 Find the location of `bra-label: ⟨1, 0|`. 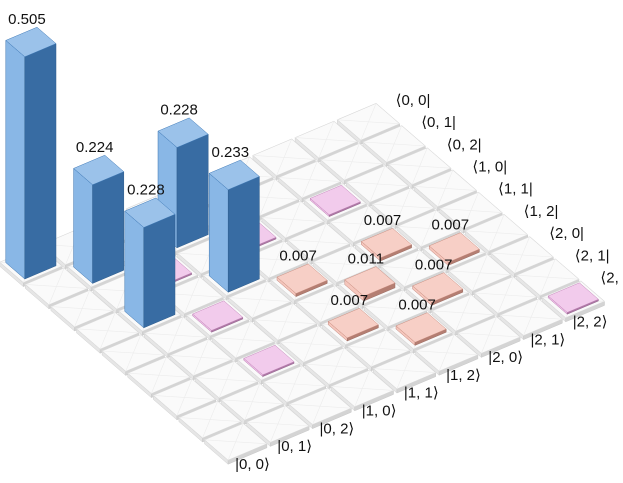

bra-label: ⟨1, 0| is located at coordinates (489, 166).